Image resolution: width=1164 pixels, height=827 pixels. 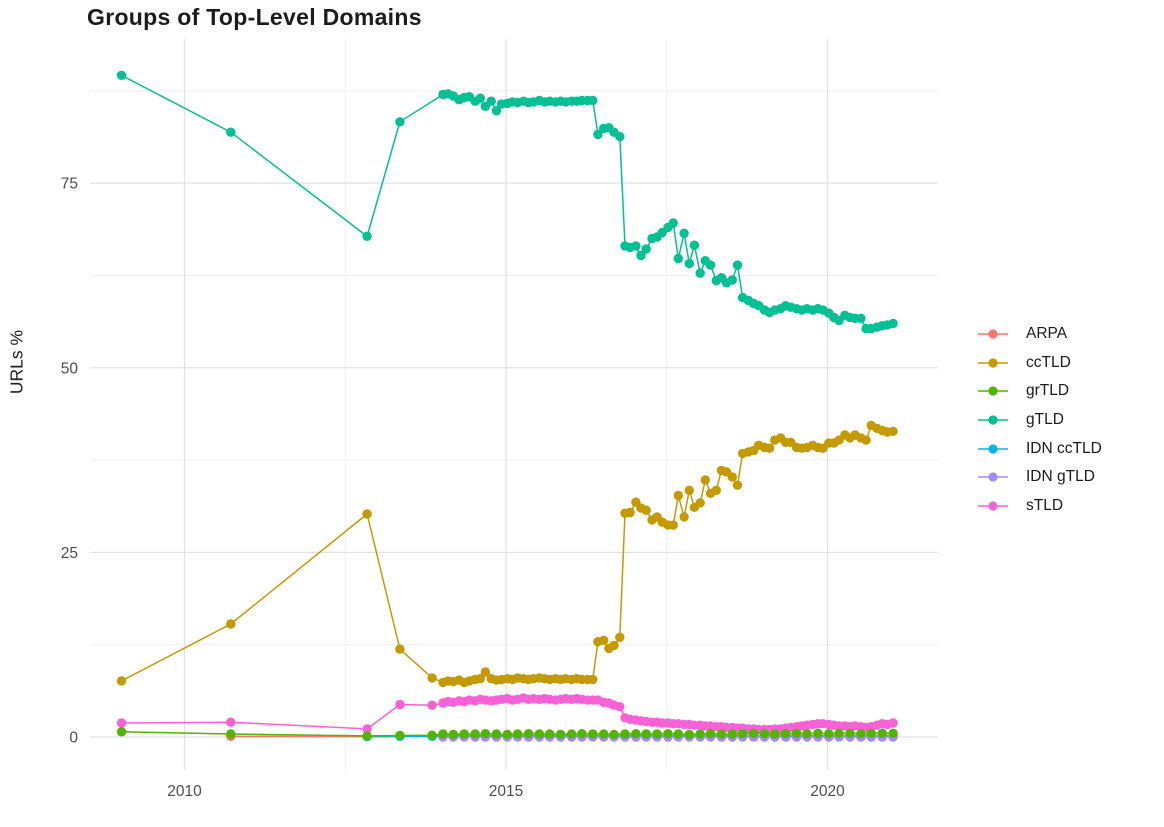 I want to click on legend-label: ccTLD, so click(x=1048, y=362).